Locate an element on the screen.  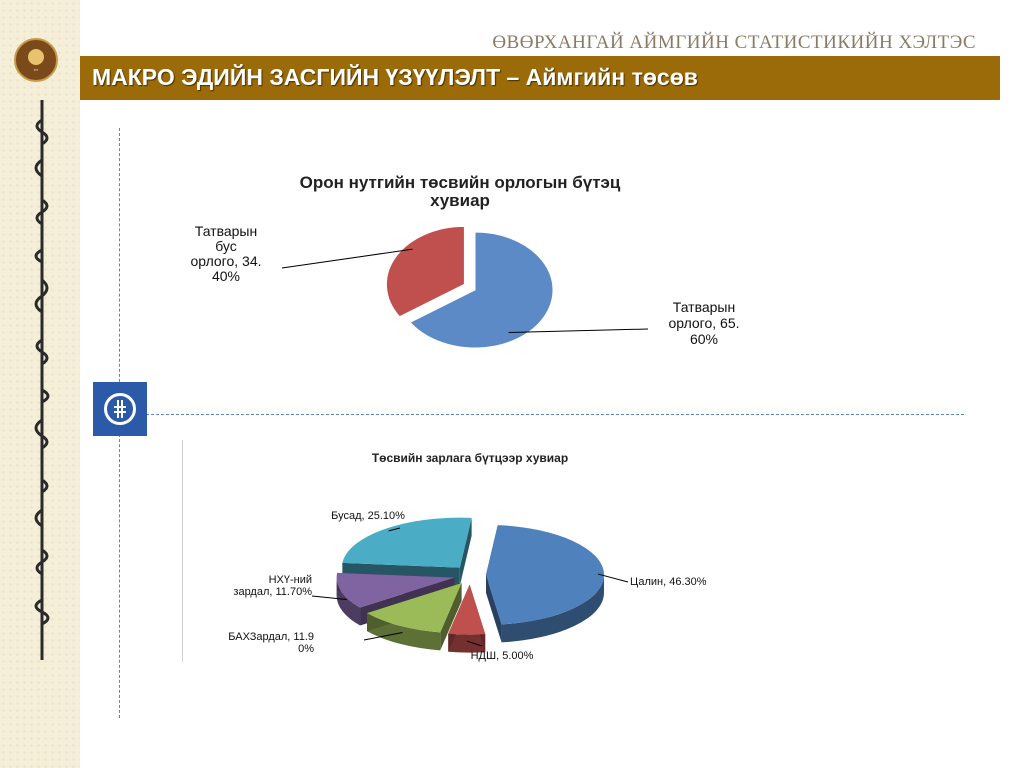
chart1-label-1: Татварын бус орлого, 34. 40% is located at coordinates (225, 253).